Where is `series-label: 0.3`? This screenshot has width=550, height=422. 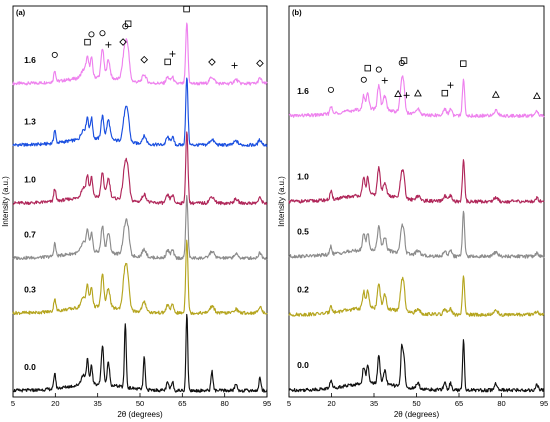
series-label: 0.3 is located at coordinates (30, 289).